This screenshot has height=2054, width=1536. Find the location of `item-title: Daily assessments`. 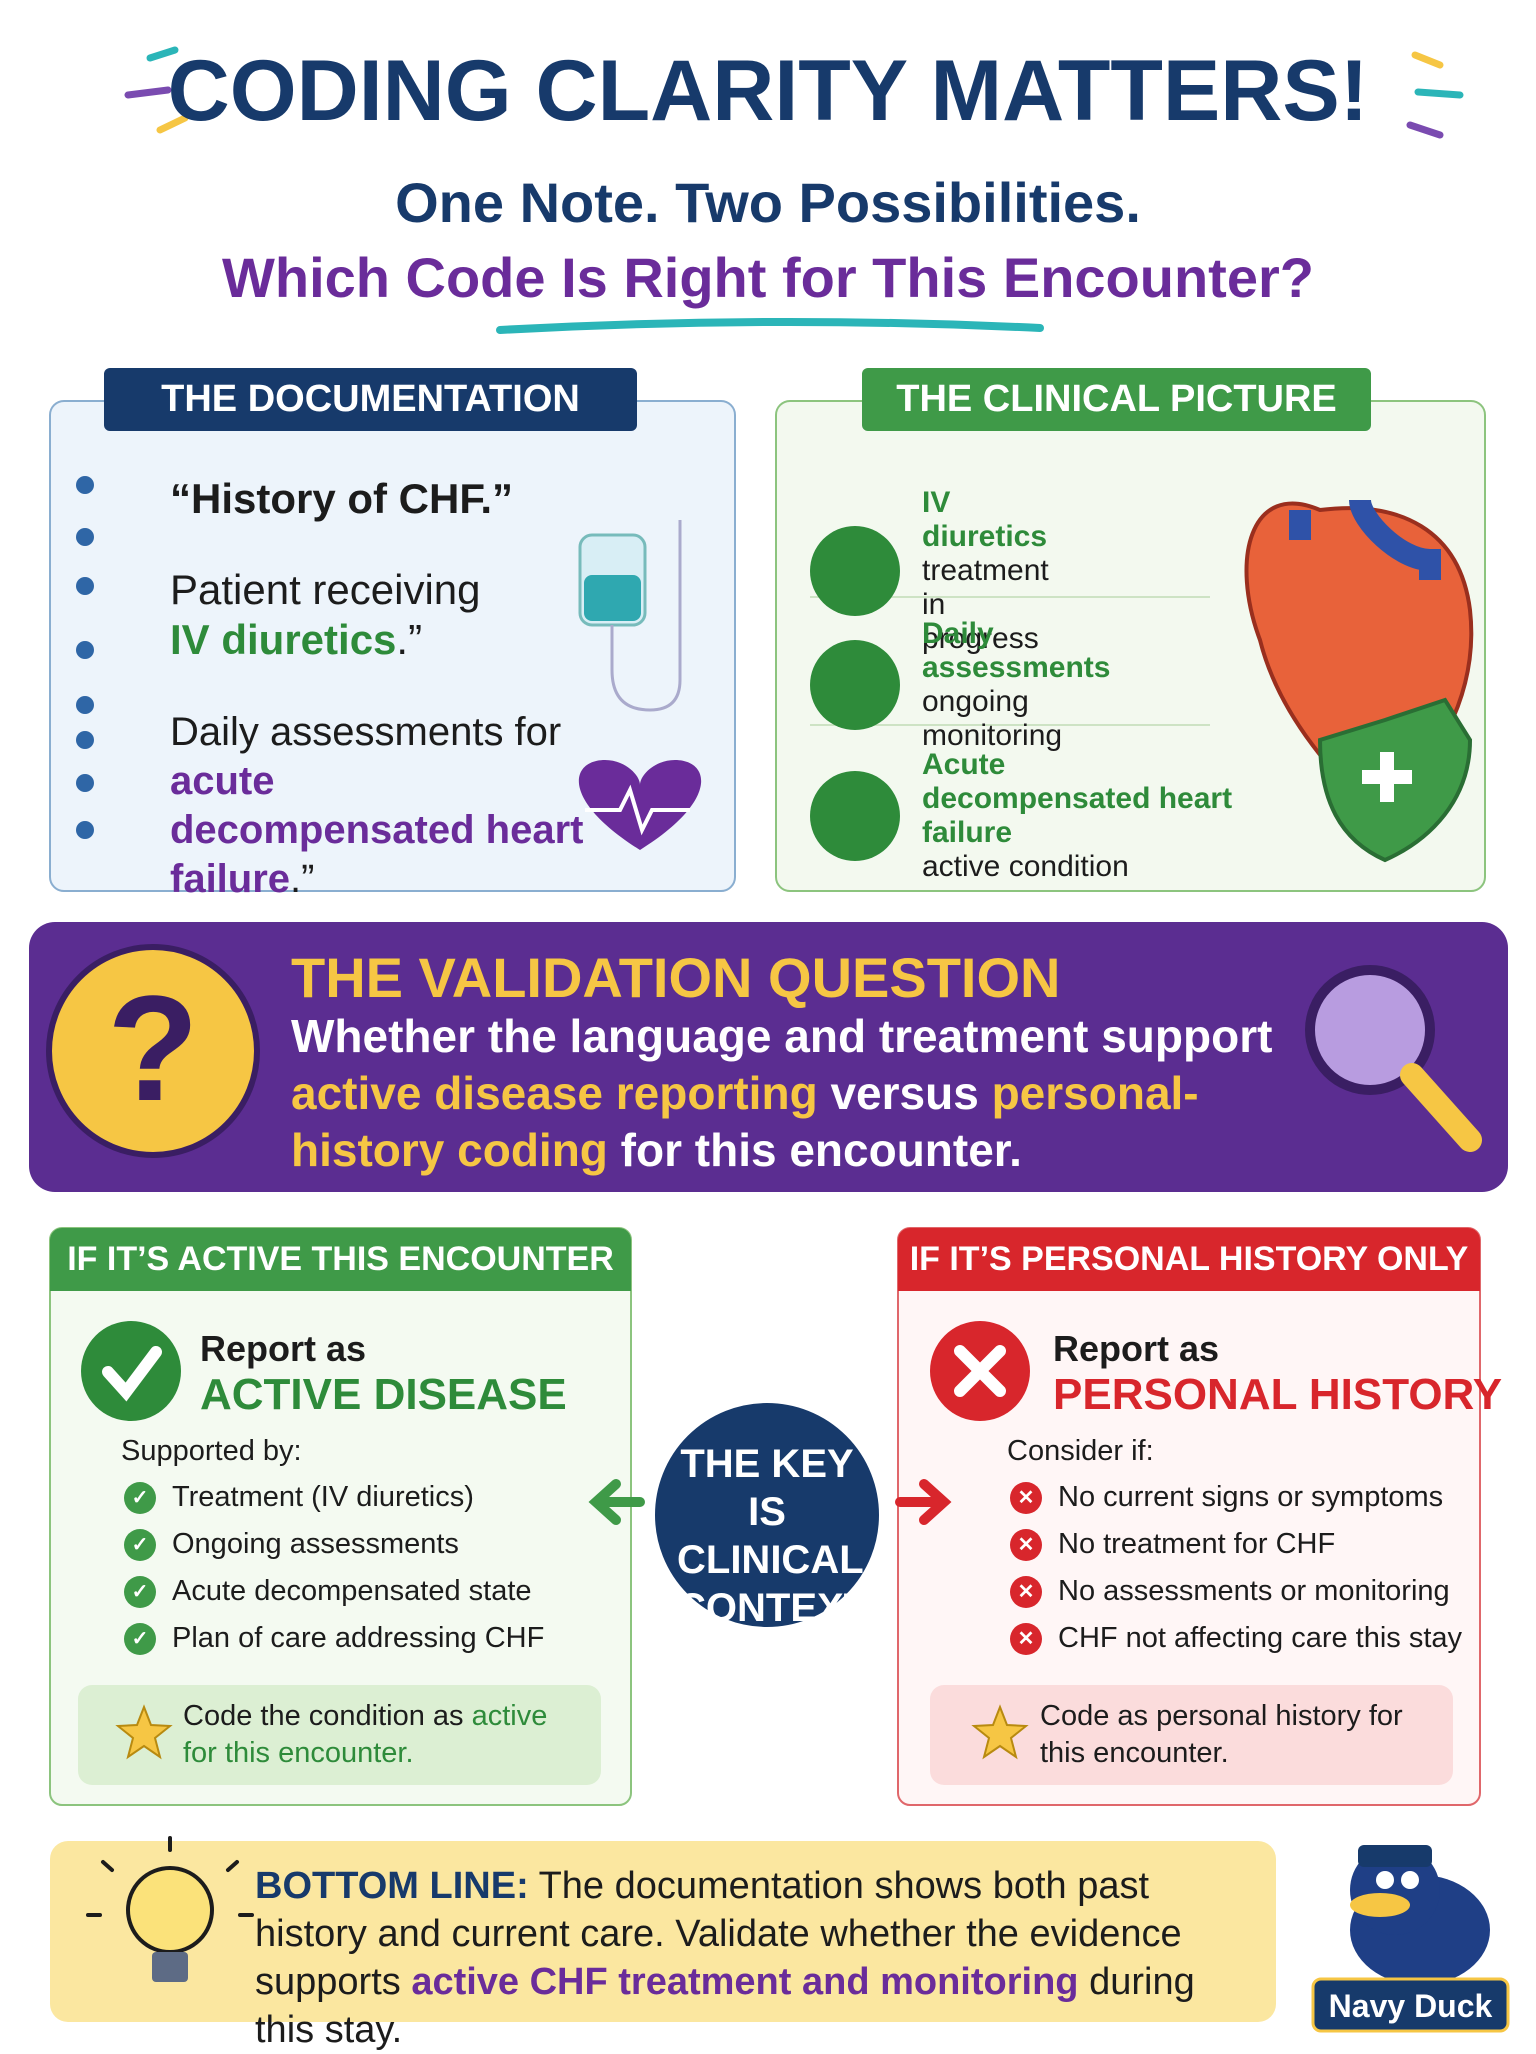

item-title: Daily assessments is located at coordinates (1016, 650).